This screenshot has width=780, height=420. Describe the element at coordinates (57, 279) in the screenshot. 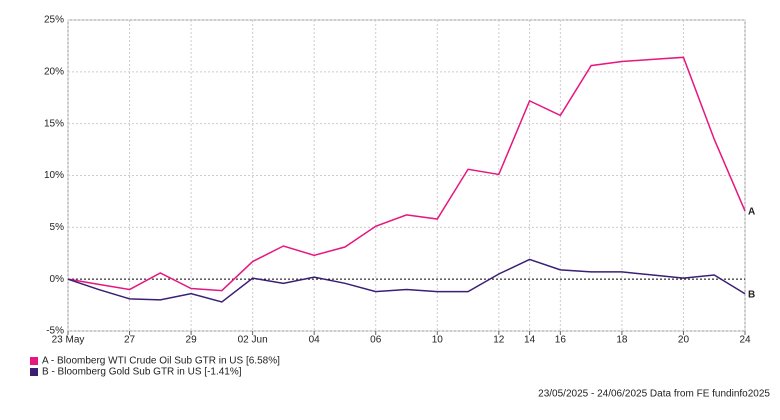

I see `y-tick-label: 0%` at that location.